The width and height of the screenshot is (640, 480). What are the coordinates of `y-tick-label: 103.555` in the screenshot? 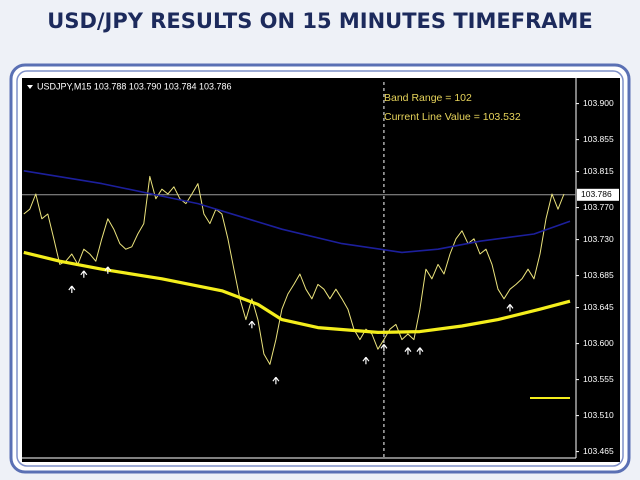 It's located at (598, 379).